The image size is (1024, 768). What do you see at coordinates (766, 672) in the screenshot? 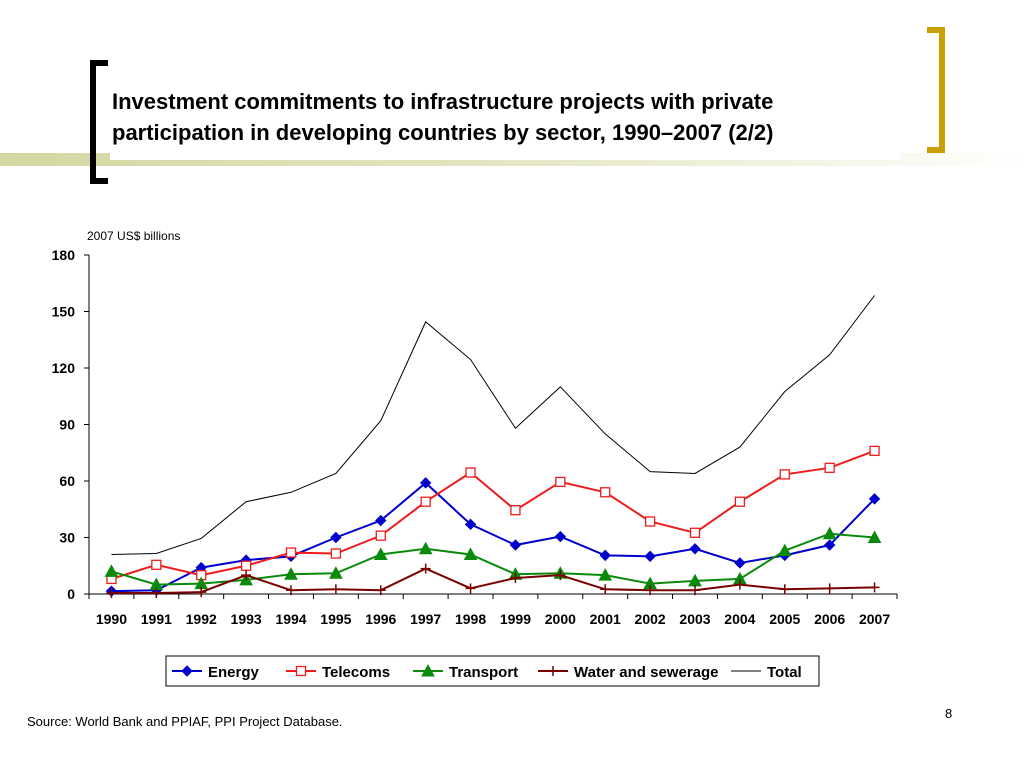
I see `legend-item-total: Total` at bounding box center [766, 672].